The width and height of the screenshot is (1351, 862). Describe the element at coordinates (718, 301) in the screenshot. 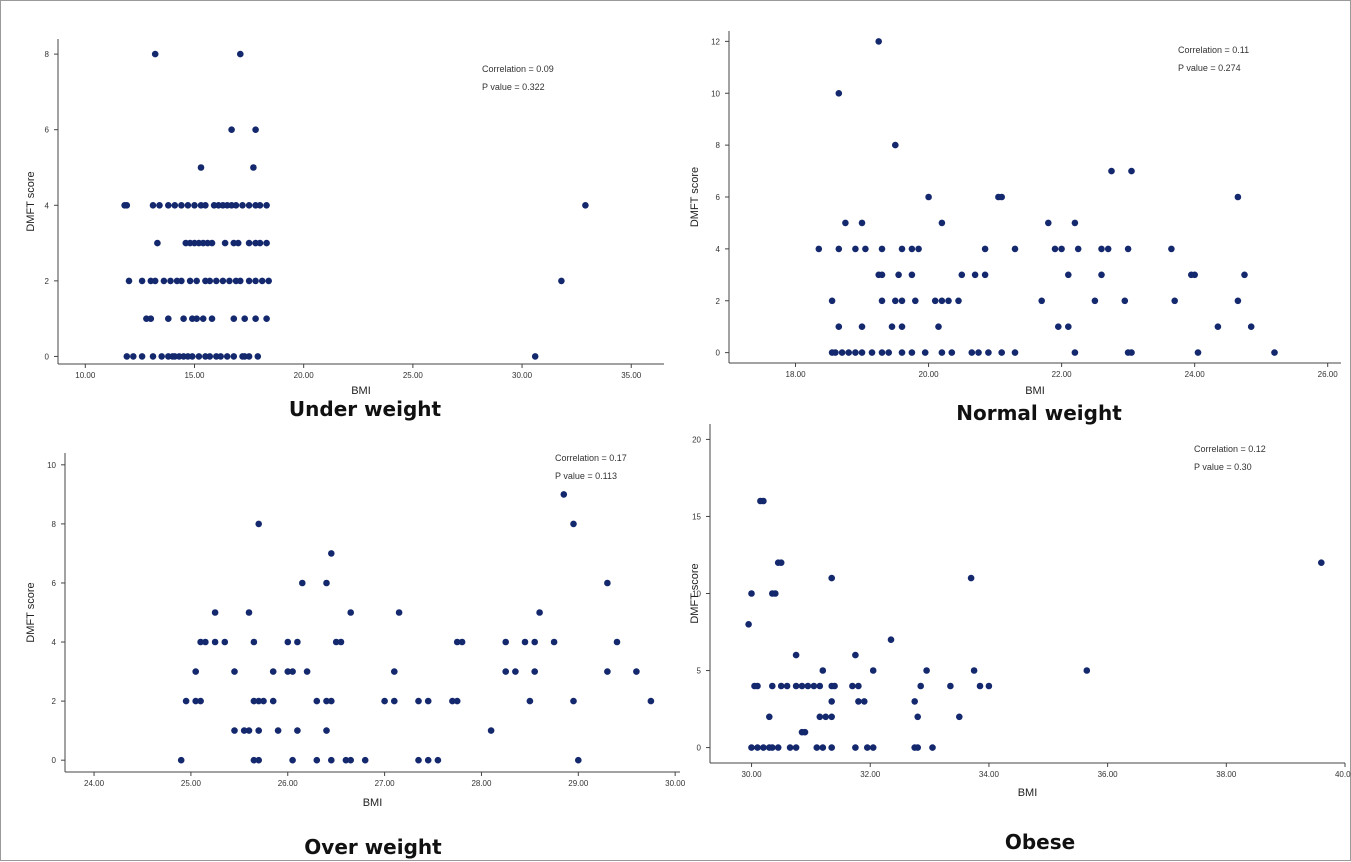

I see `y-tick-label: 2` at that location.